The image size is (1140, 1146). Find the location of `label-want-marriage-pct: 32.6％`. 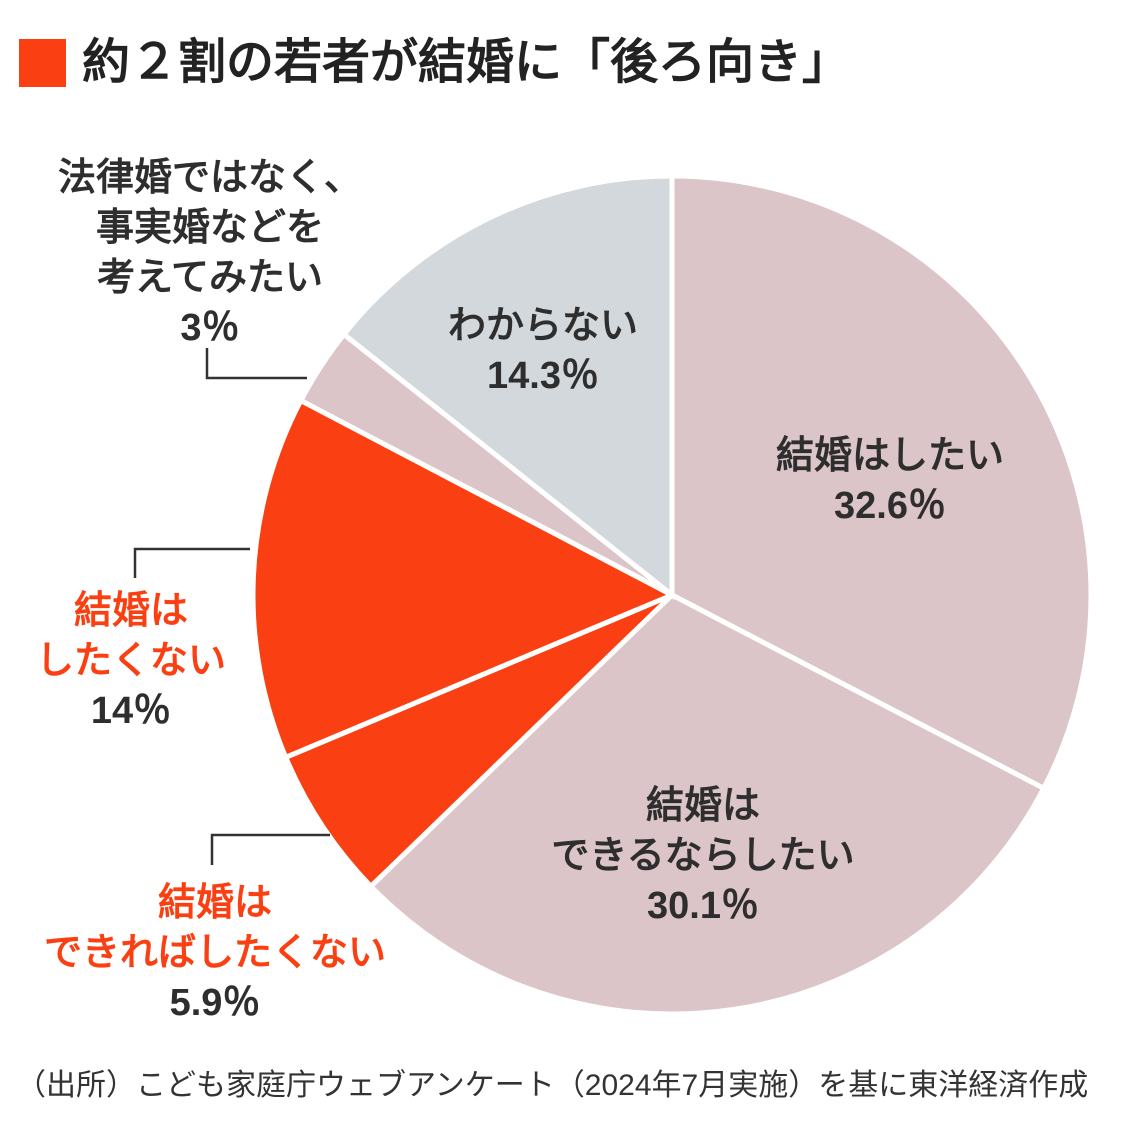

label-want-marriage-pct: 32.6％ is located at coordinates (890, 506).